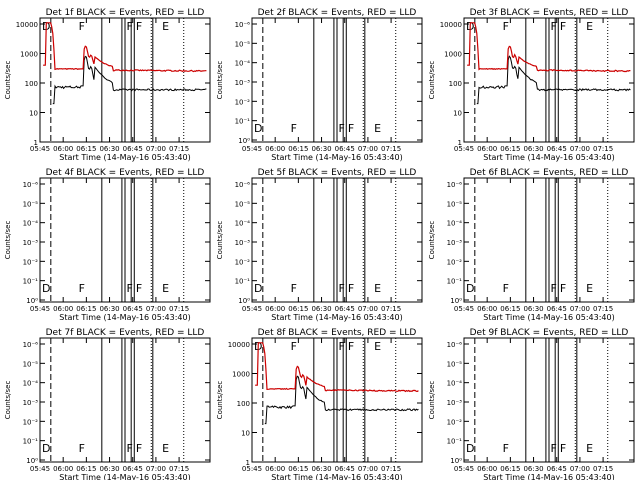  What do you see at coordinates (549, 173) in the screenshot?
I see `panel-title: Det 6f BLACK = Events, RED = LLD` at bounding box center [549, 173].